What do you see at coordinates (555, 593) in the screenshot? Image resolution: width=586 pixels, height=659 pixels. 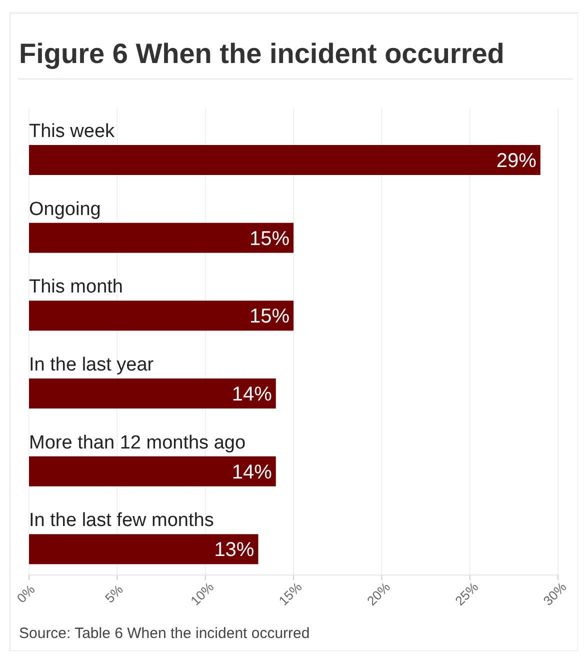 I see `x-tick-label: 30%` at bounding box center [555, 593].